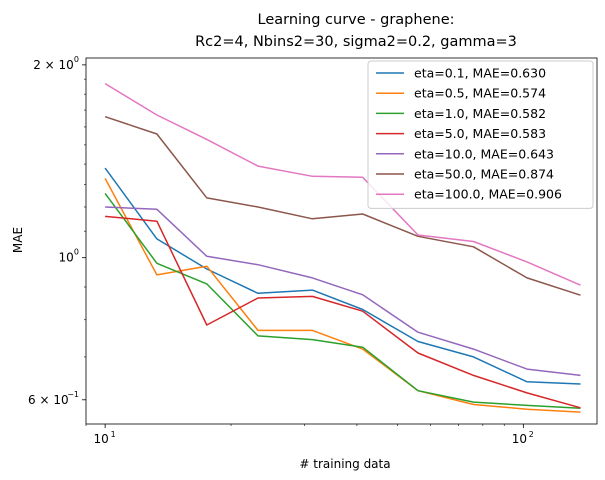 This screenshot has width=605, height=480. Describe the element at coordinates (48, 400) in the screenshot. I see `y-tick-label: 6 × 10` at that location.